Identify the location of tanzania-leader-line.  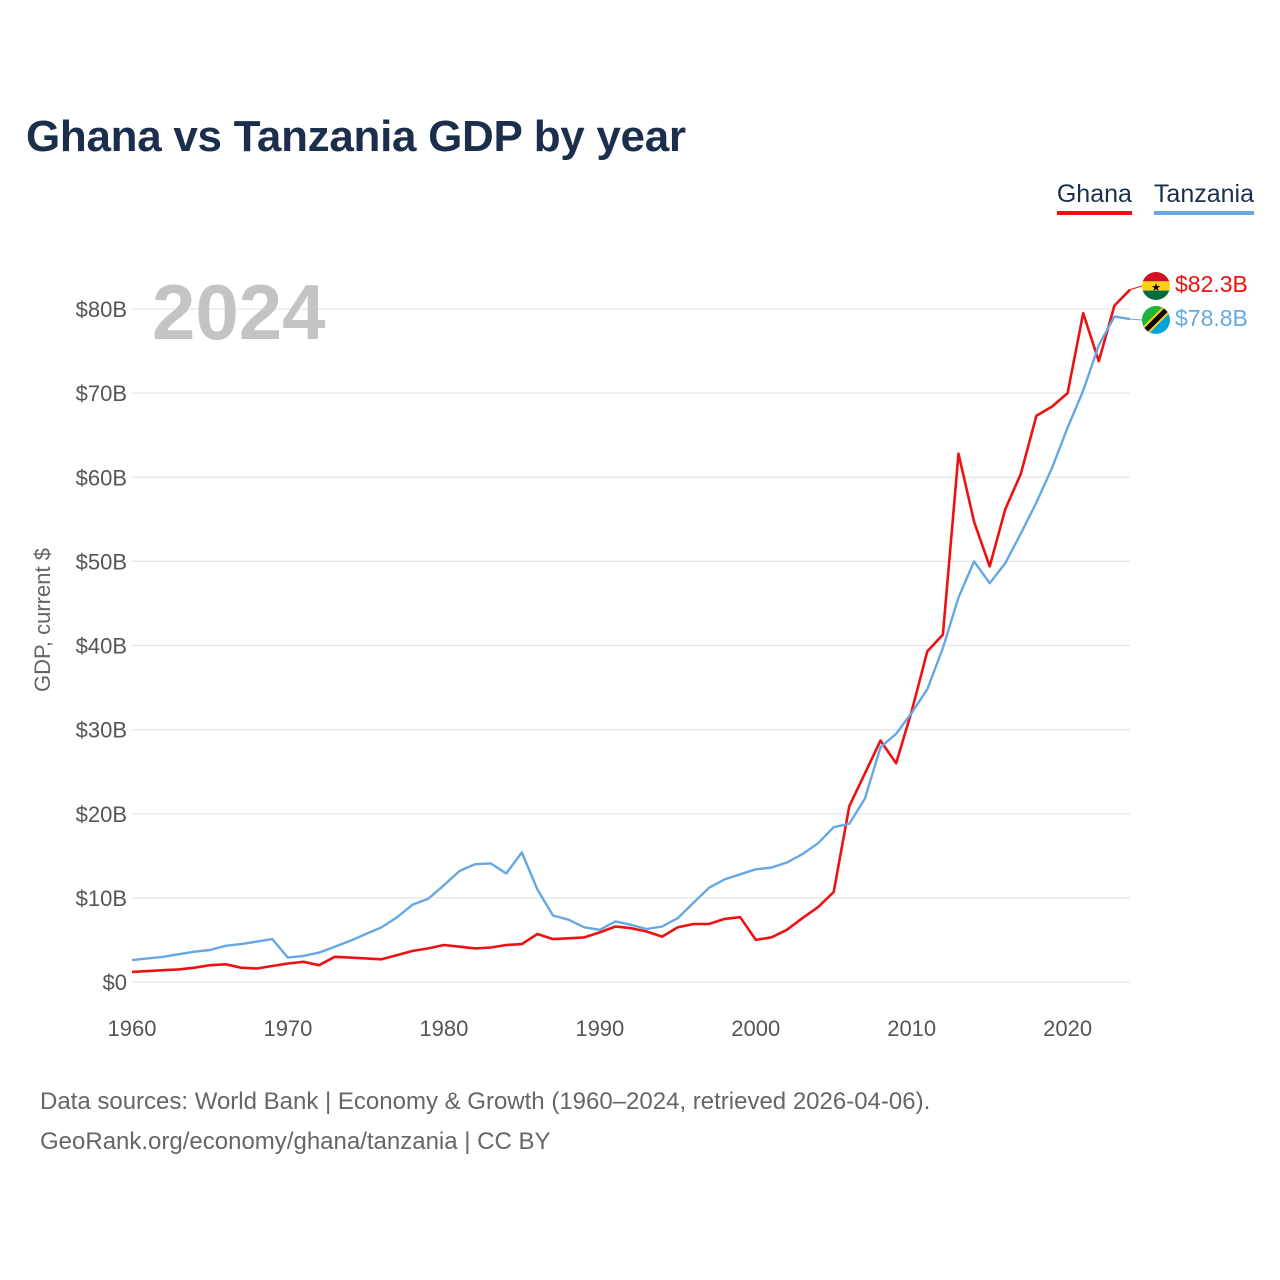
(1136, 319).